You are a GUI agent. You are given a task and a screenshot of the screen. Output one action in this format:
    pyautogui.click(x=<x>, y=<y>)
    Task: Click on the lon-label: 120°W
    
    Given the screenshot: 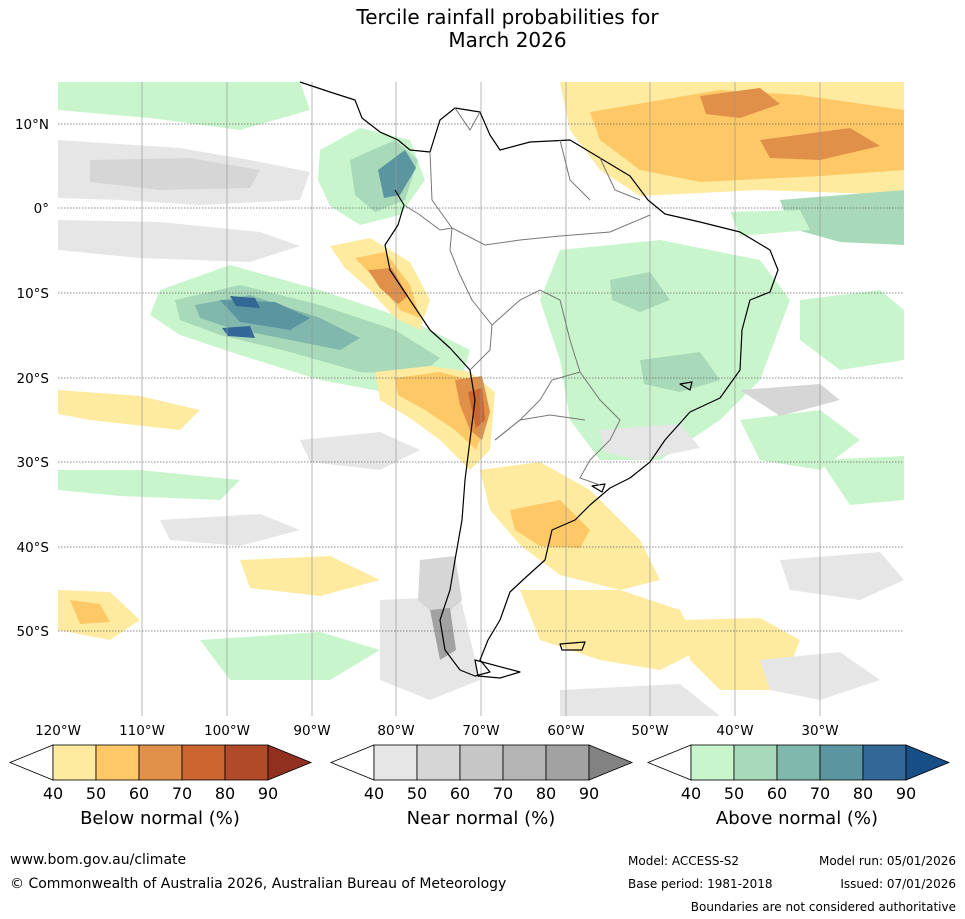 What is the action you would take?
    pyautogui.click(x=58, y=731)
    